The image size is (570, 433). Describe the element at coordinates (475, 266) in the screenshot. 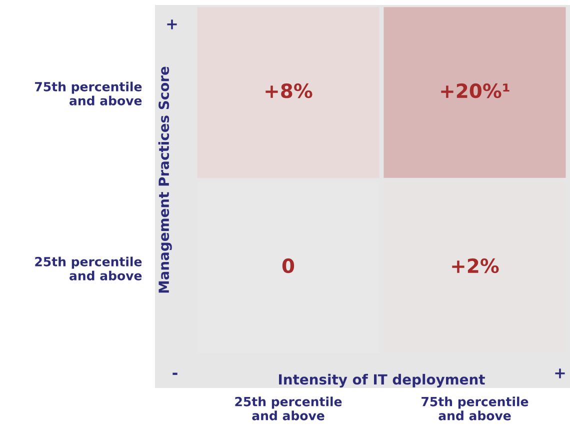

I see `data-label: +2%` at that location.